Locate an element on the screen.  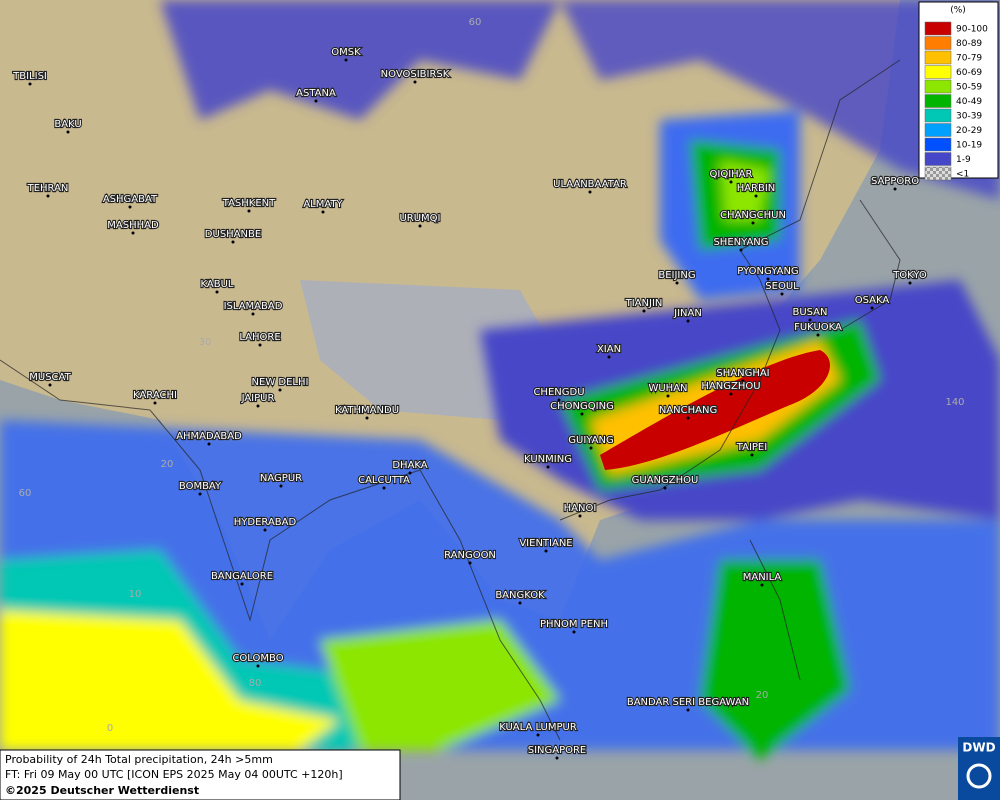
city-label: NANCHANG is located at coordinates (688, 410).